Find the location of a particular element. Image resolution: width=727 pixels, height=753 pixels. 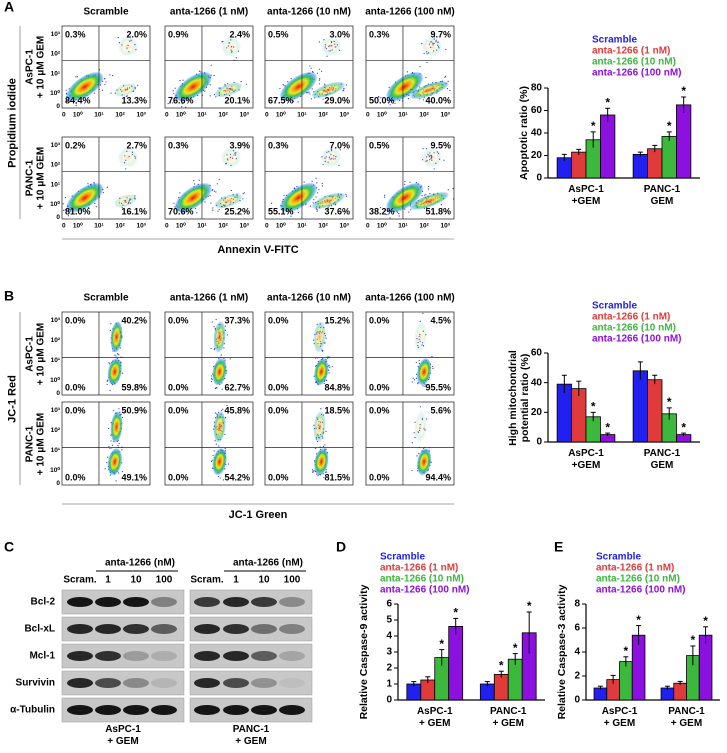

quadrant-label: 29.0% is located at coordinates (337, 100).